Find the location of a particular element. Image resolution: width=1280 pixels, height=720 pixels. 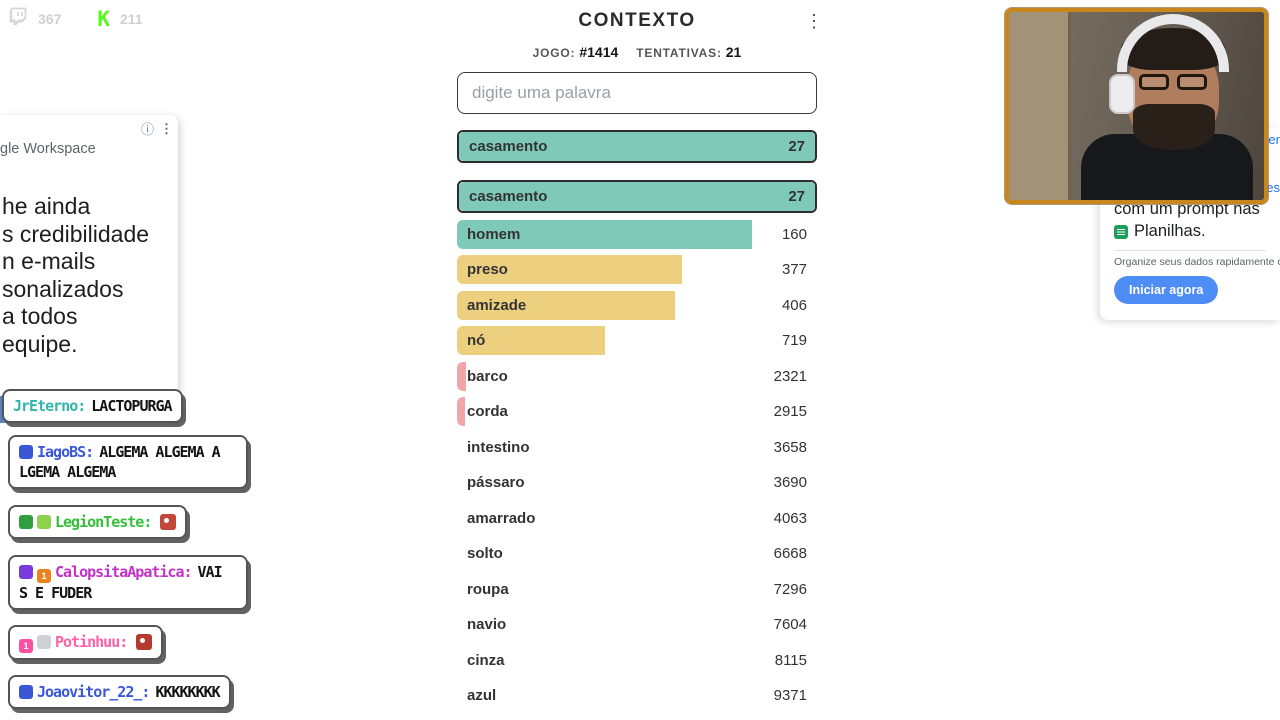

guess-row: solto 6668 is located at coordinates (637, 553).